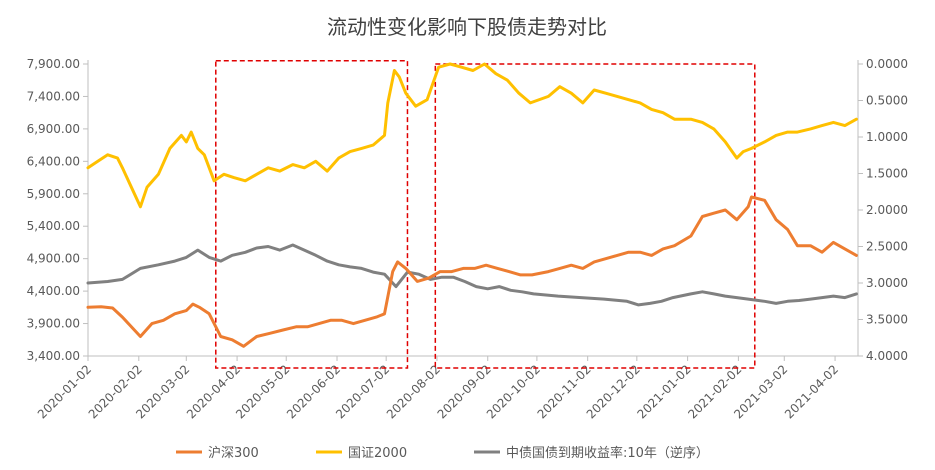 Image resolution: width=935 pixels, height=470 pixels. I want to click on legend: 沪深300 国证2000 中债国债到期收益率:10年（逆序）, so click(442, 453).